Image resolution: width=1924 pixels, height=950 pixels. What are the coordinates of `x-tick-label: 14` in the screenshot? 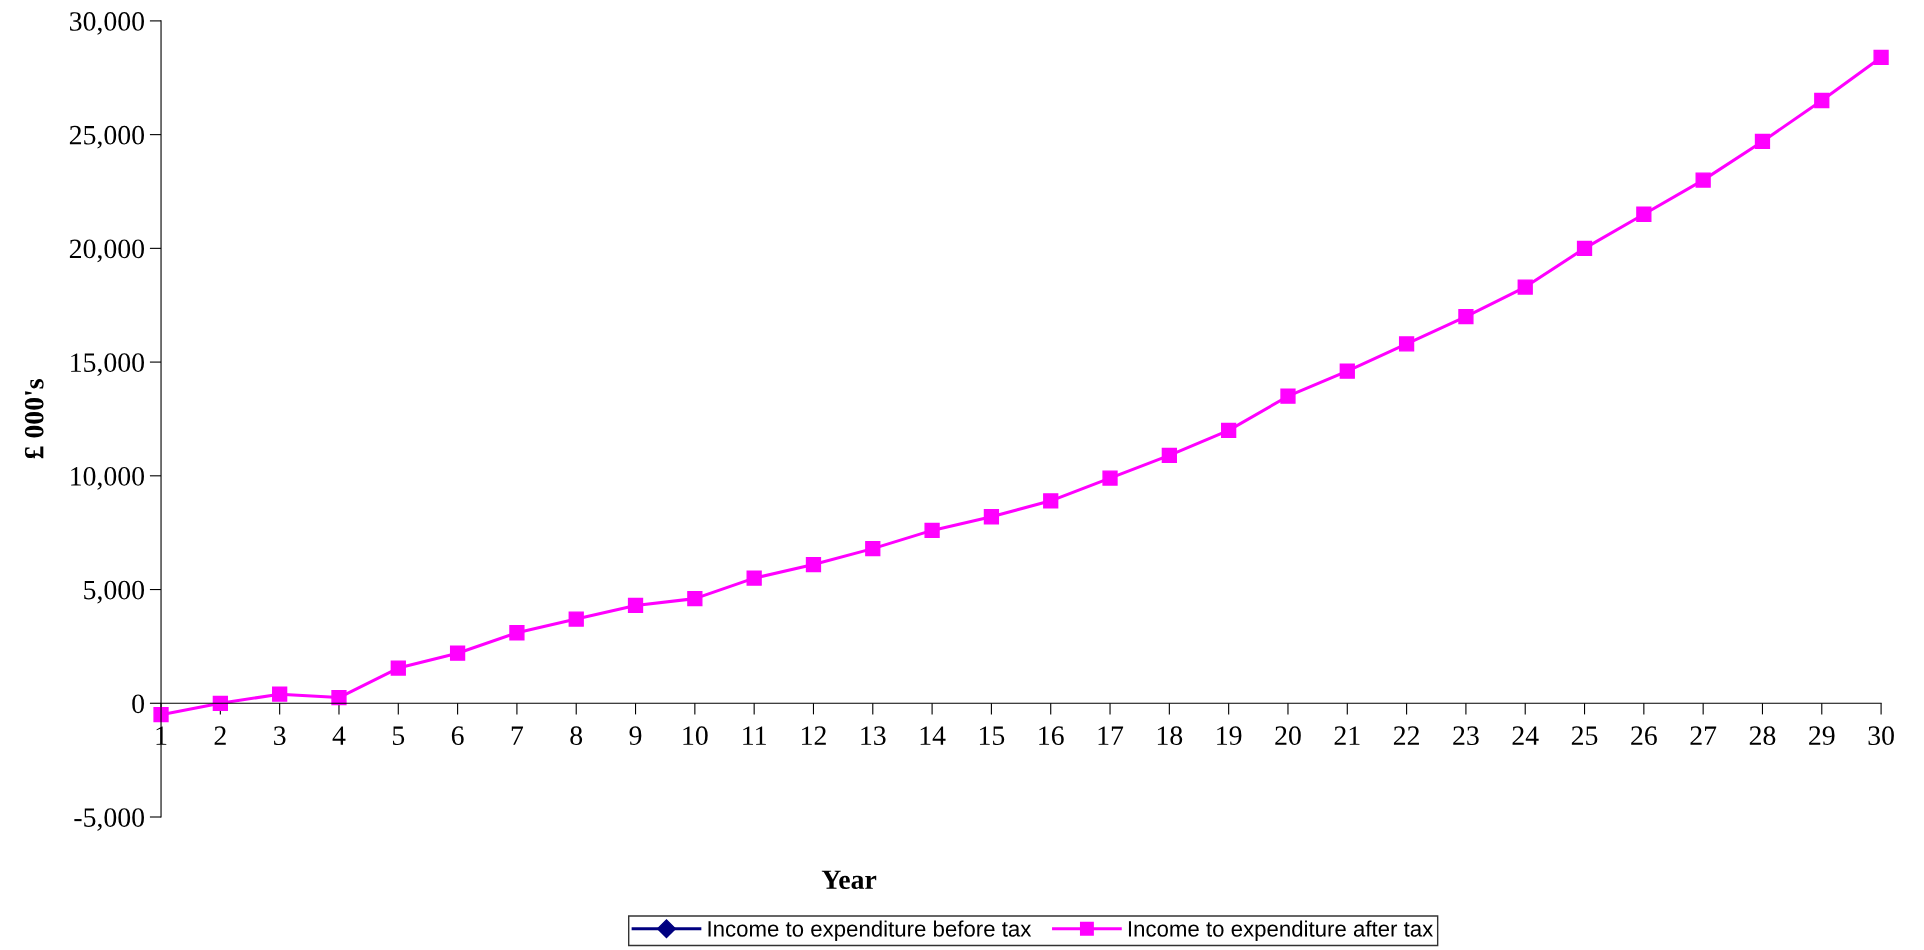 It's located at (933, 735).